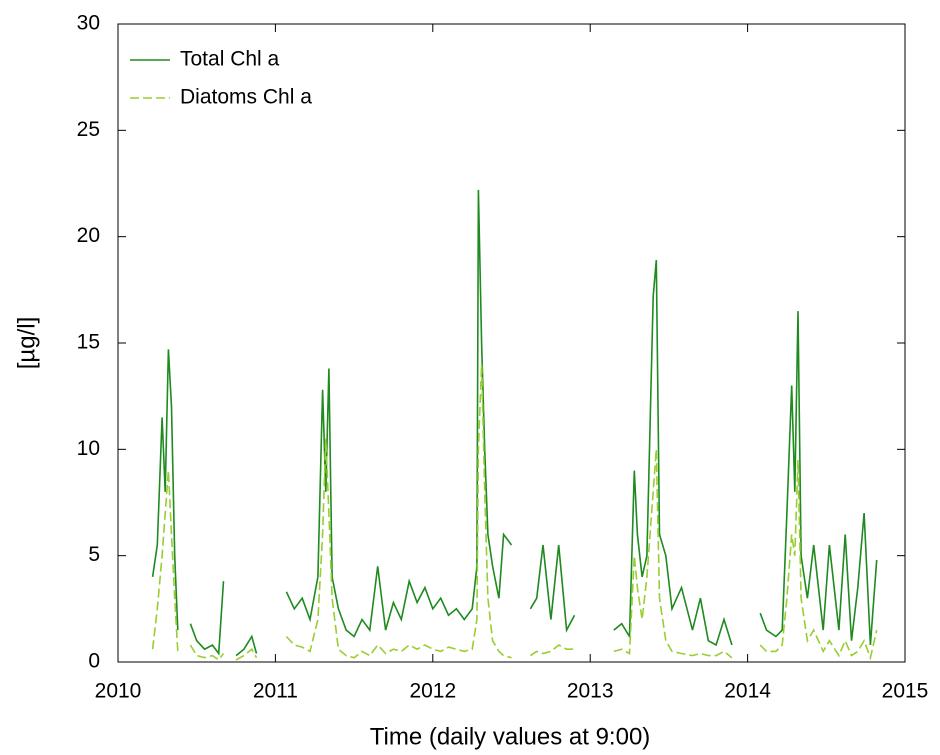 The width and height of the screenshot is (940, 755). I want to click on x-tick-label: 2014, so click(747, 691).